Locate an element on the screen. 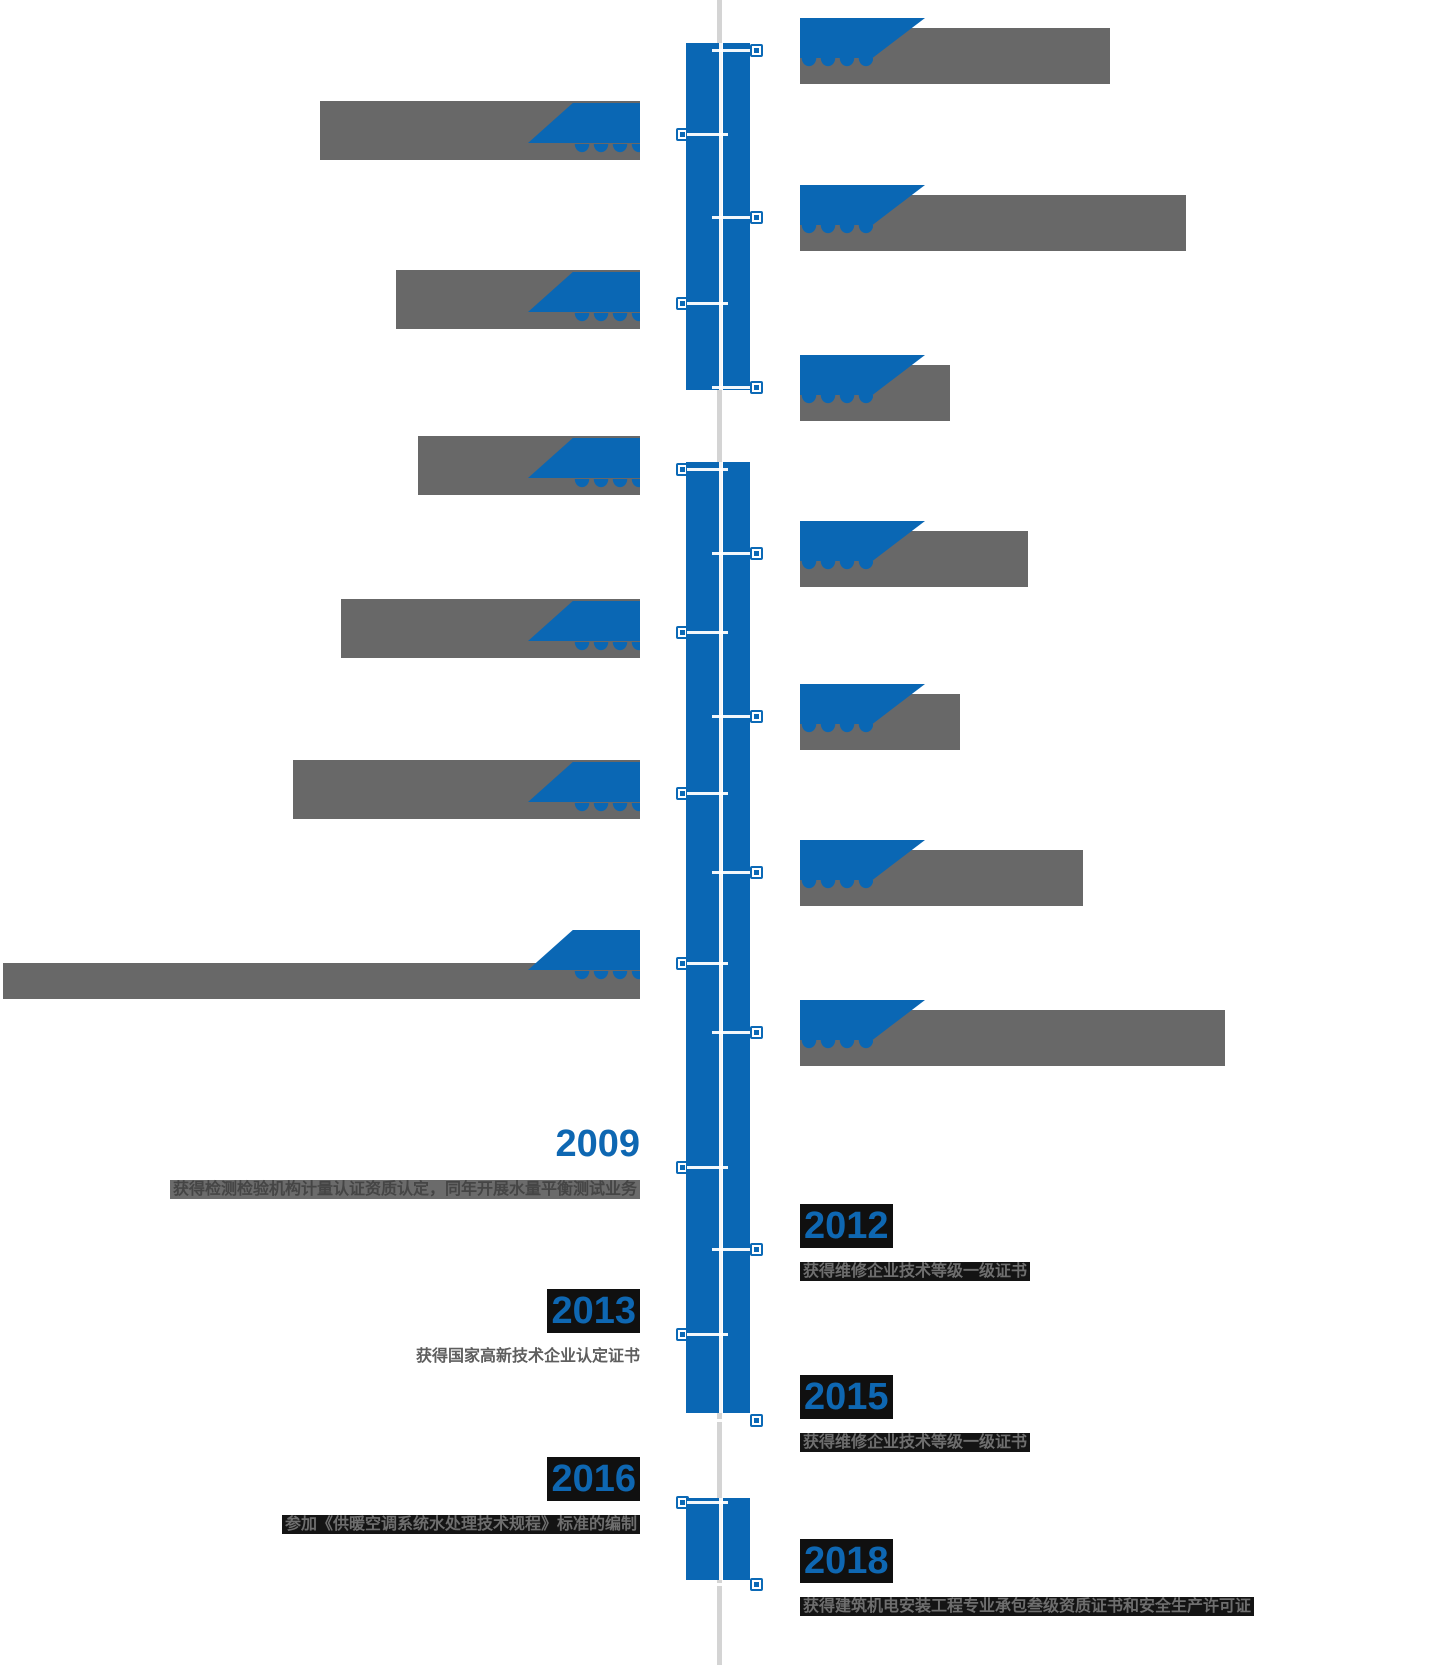  event-description-text: 获得检测检验机构计量认证资质认定，同年开展水量平衡测试业务 is located at coordinates (404, 1189).